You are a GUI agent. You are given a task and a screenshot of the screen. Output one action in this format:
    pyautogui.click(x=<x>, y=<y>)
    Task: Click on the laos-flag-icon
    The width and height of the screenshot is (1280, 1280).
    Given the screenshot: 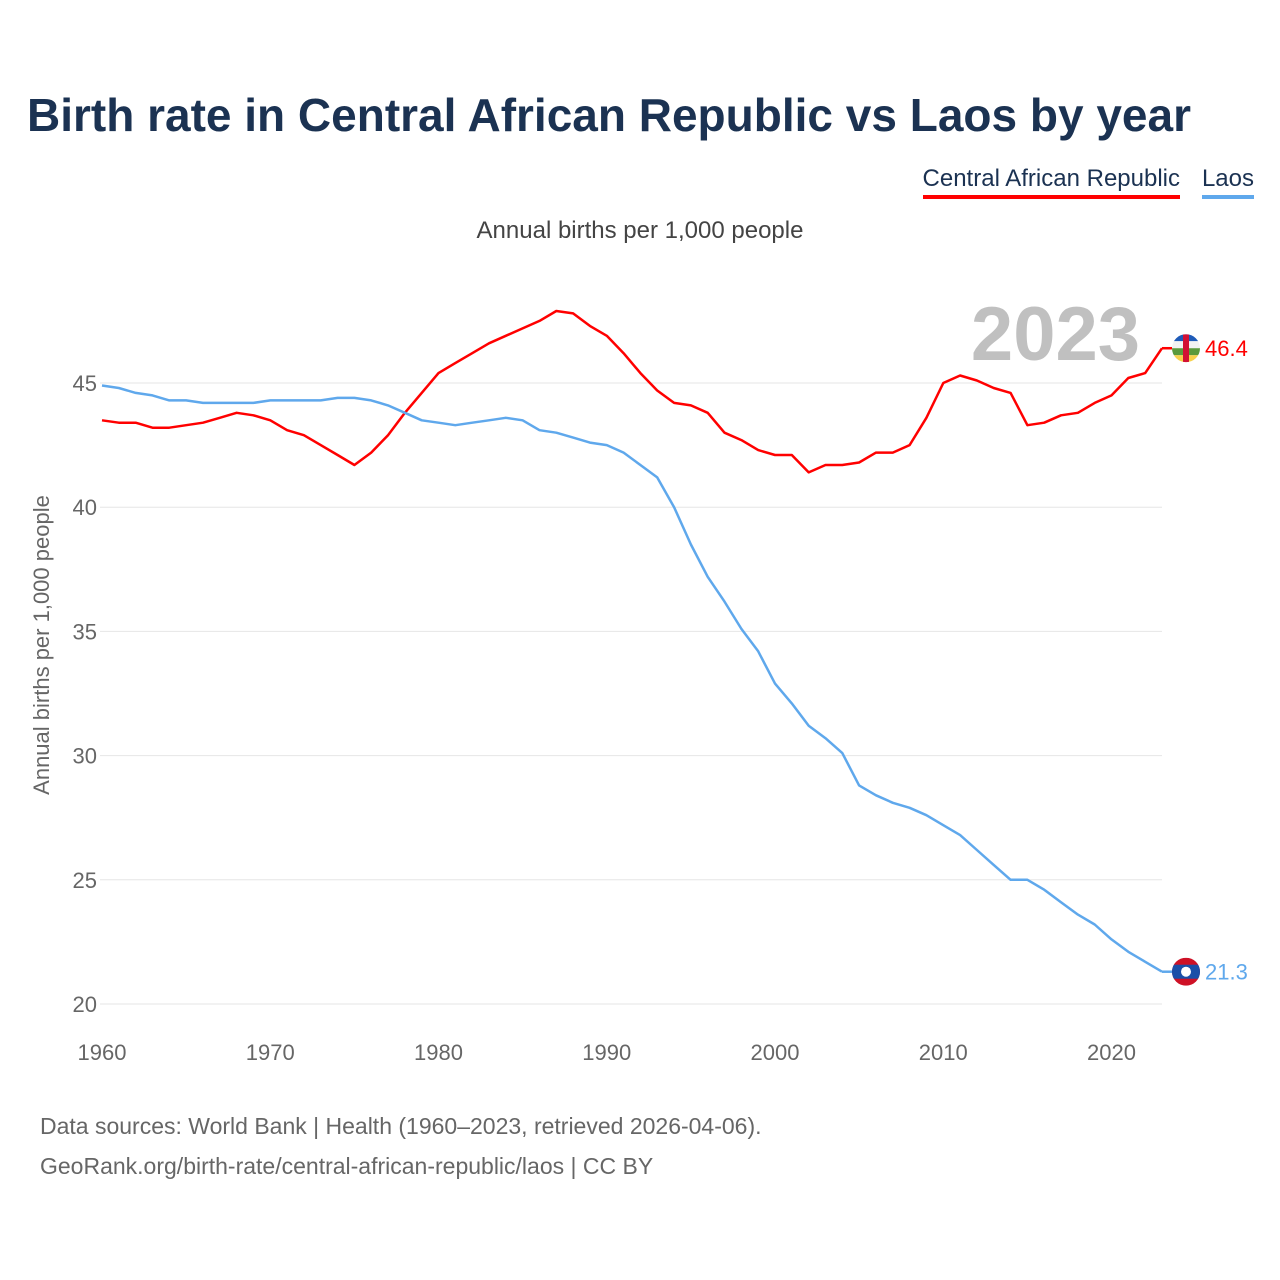 What is the action you would take?
    pyautogui.click(x=1186, y=971)
    